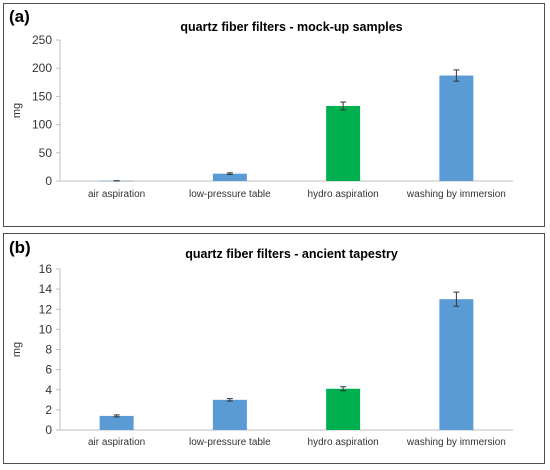  I want to click on y-tick-label: 10, so click(46, 329).